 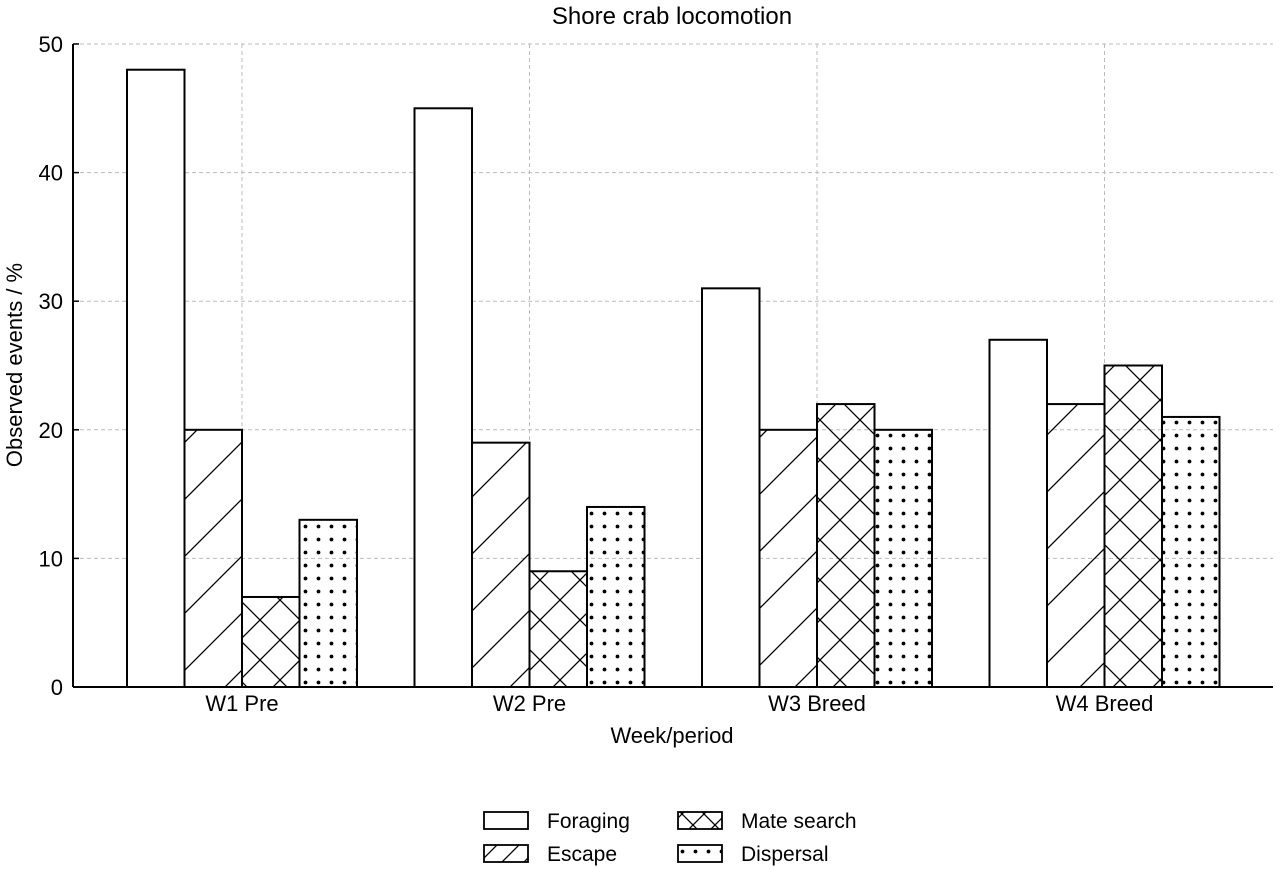 I want to click on y-tick-label: 30, so click(x=51, y=301).